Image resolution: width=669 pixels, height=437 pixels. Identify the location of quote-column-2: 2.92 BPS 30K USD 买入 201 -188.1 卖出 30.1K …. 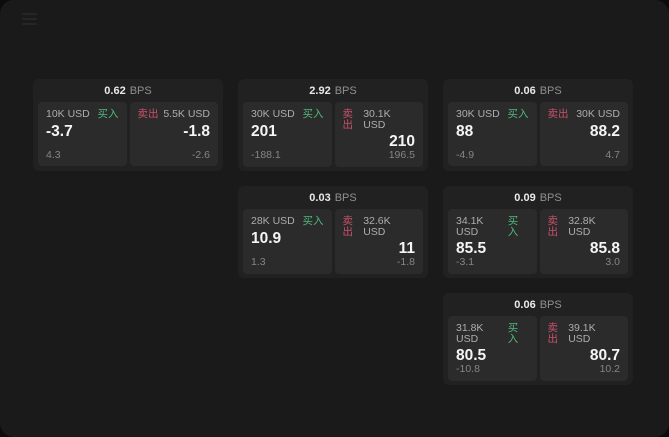
(333, 178).